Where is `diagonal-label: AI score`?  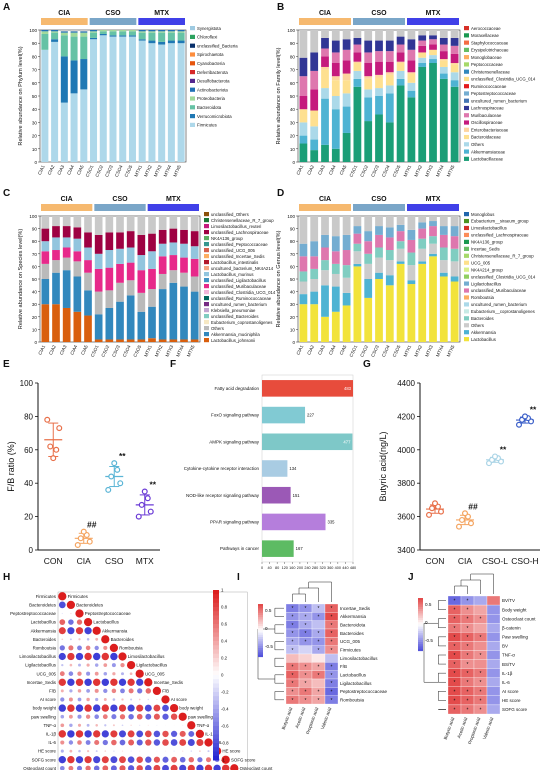
diagonal-label: AI score is located at coordinates (179, 699).